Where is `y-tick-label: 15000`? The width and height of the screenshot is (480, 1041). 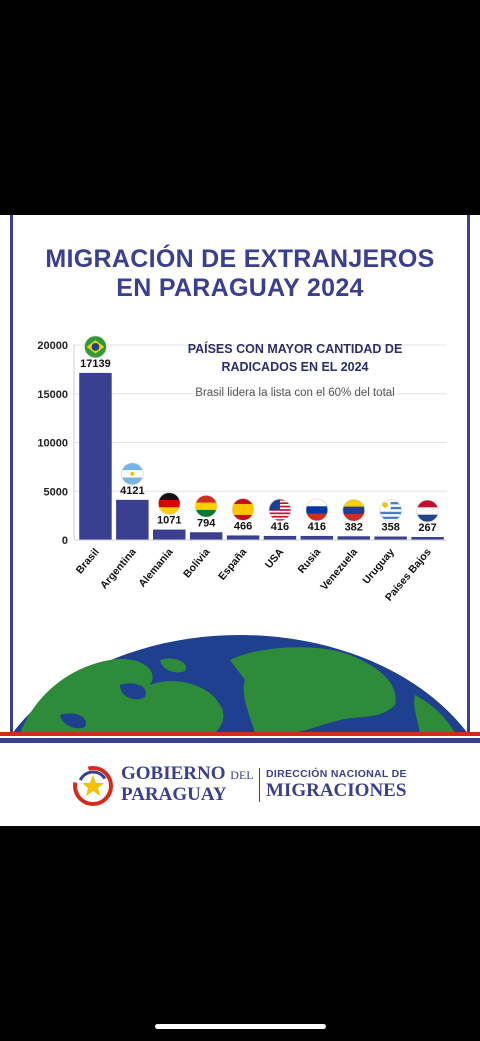
y-tick-label: 15000 is located at coordinates (52, 395).